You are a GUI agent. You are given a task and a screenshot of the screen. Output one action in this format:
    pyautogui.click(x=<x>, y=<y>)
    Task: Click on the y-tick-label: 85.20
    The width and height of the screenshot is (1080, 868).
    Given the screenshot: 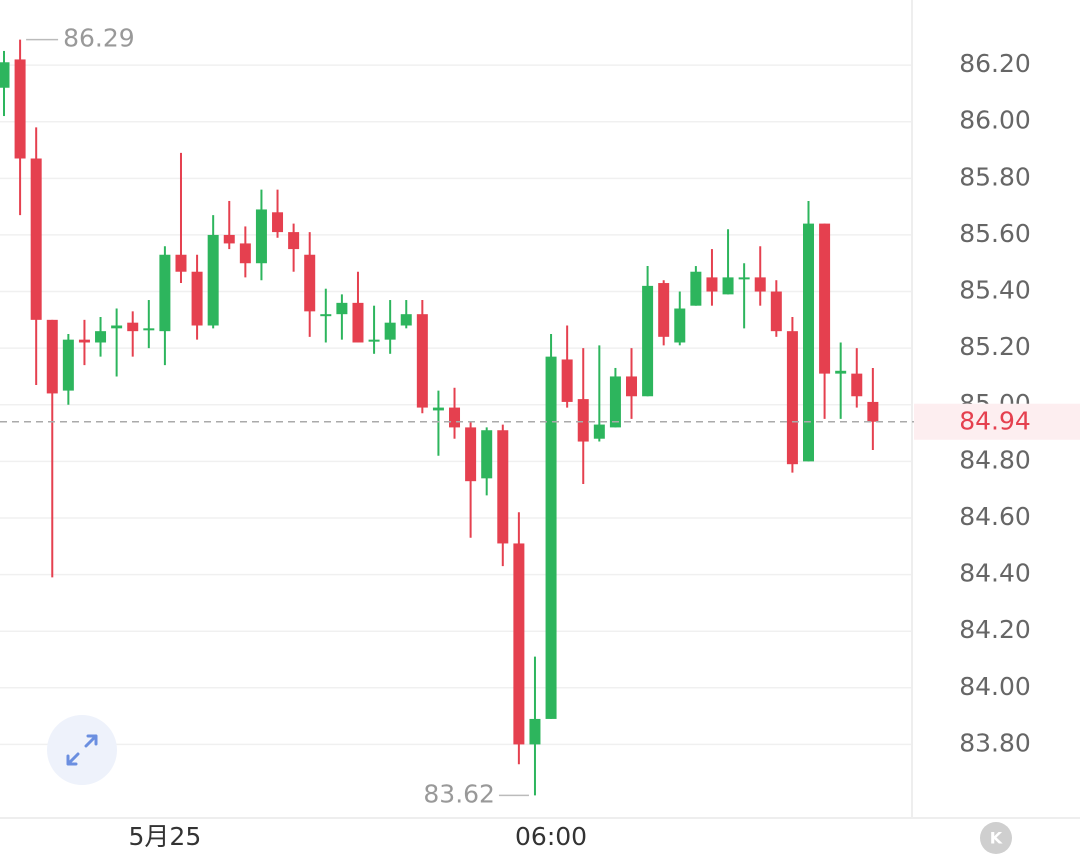 What is the action you would take?
    pyautogui.click(x=995, y=346)
    